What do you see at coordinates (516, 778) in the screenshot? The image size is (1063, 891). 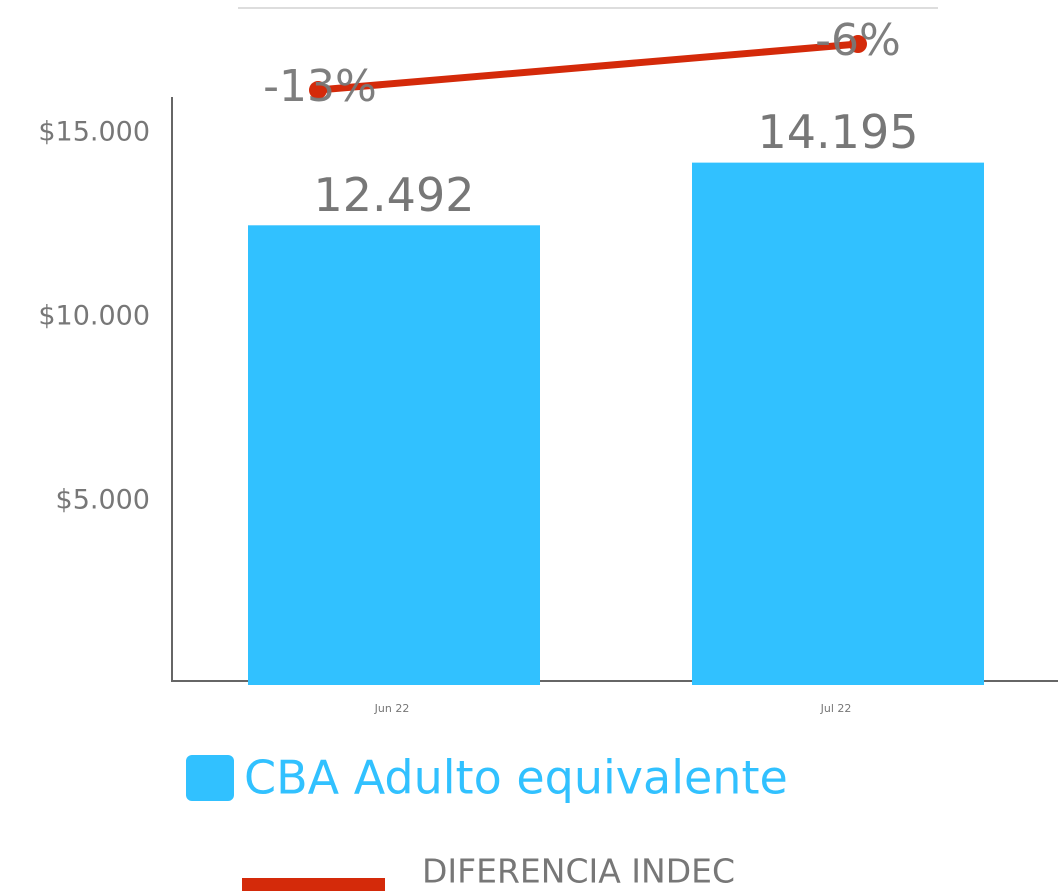 I see `legend-label: CBA Adulto equivalente` at bounding box center [516, 778].